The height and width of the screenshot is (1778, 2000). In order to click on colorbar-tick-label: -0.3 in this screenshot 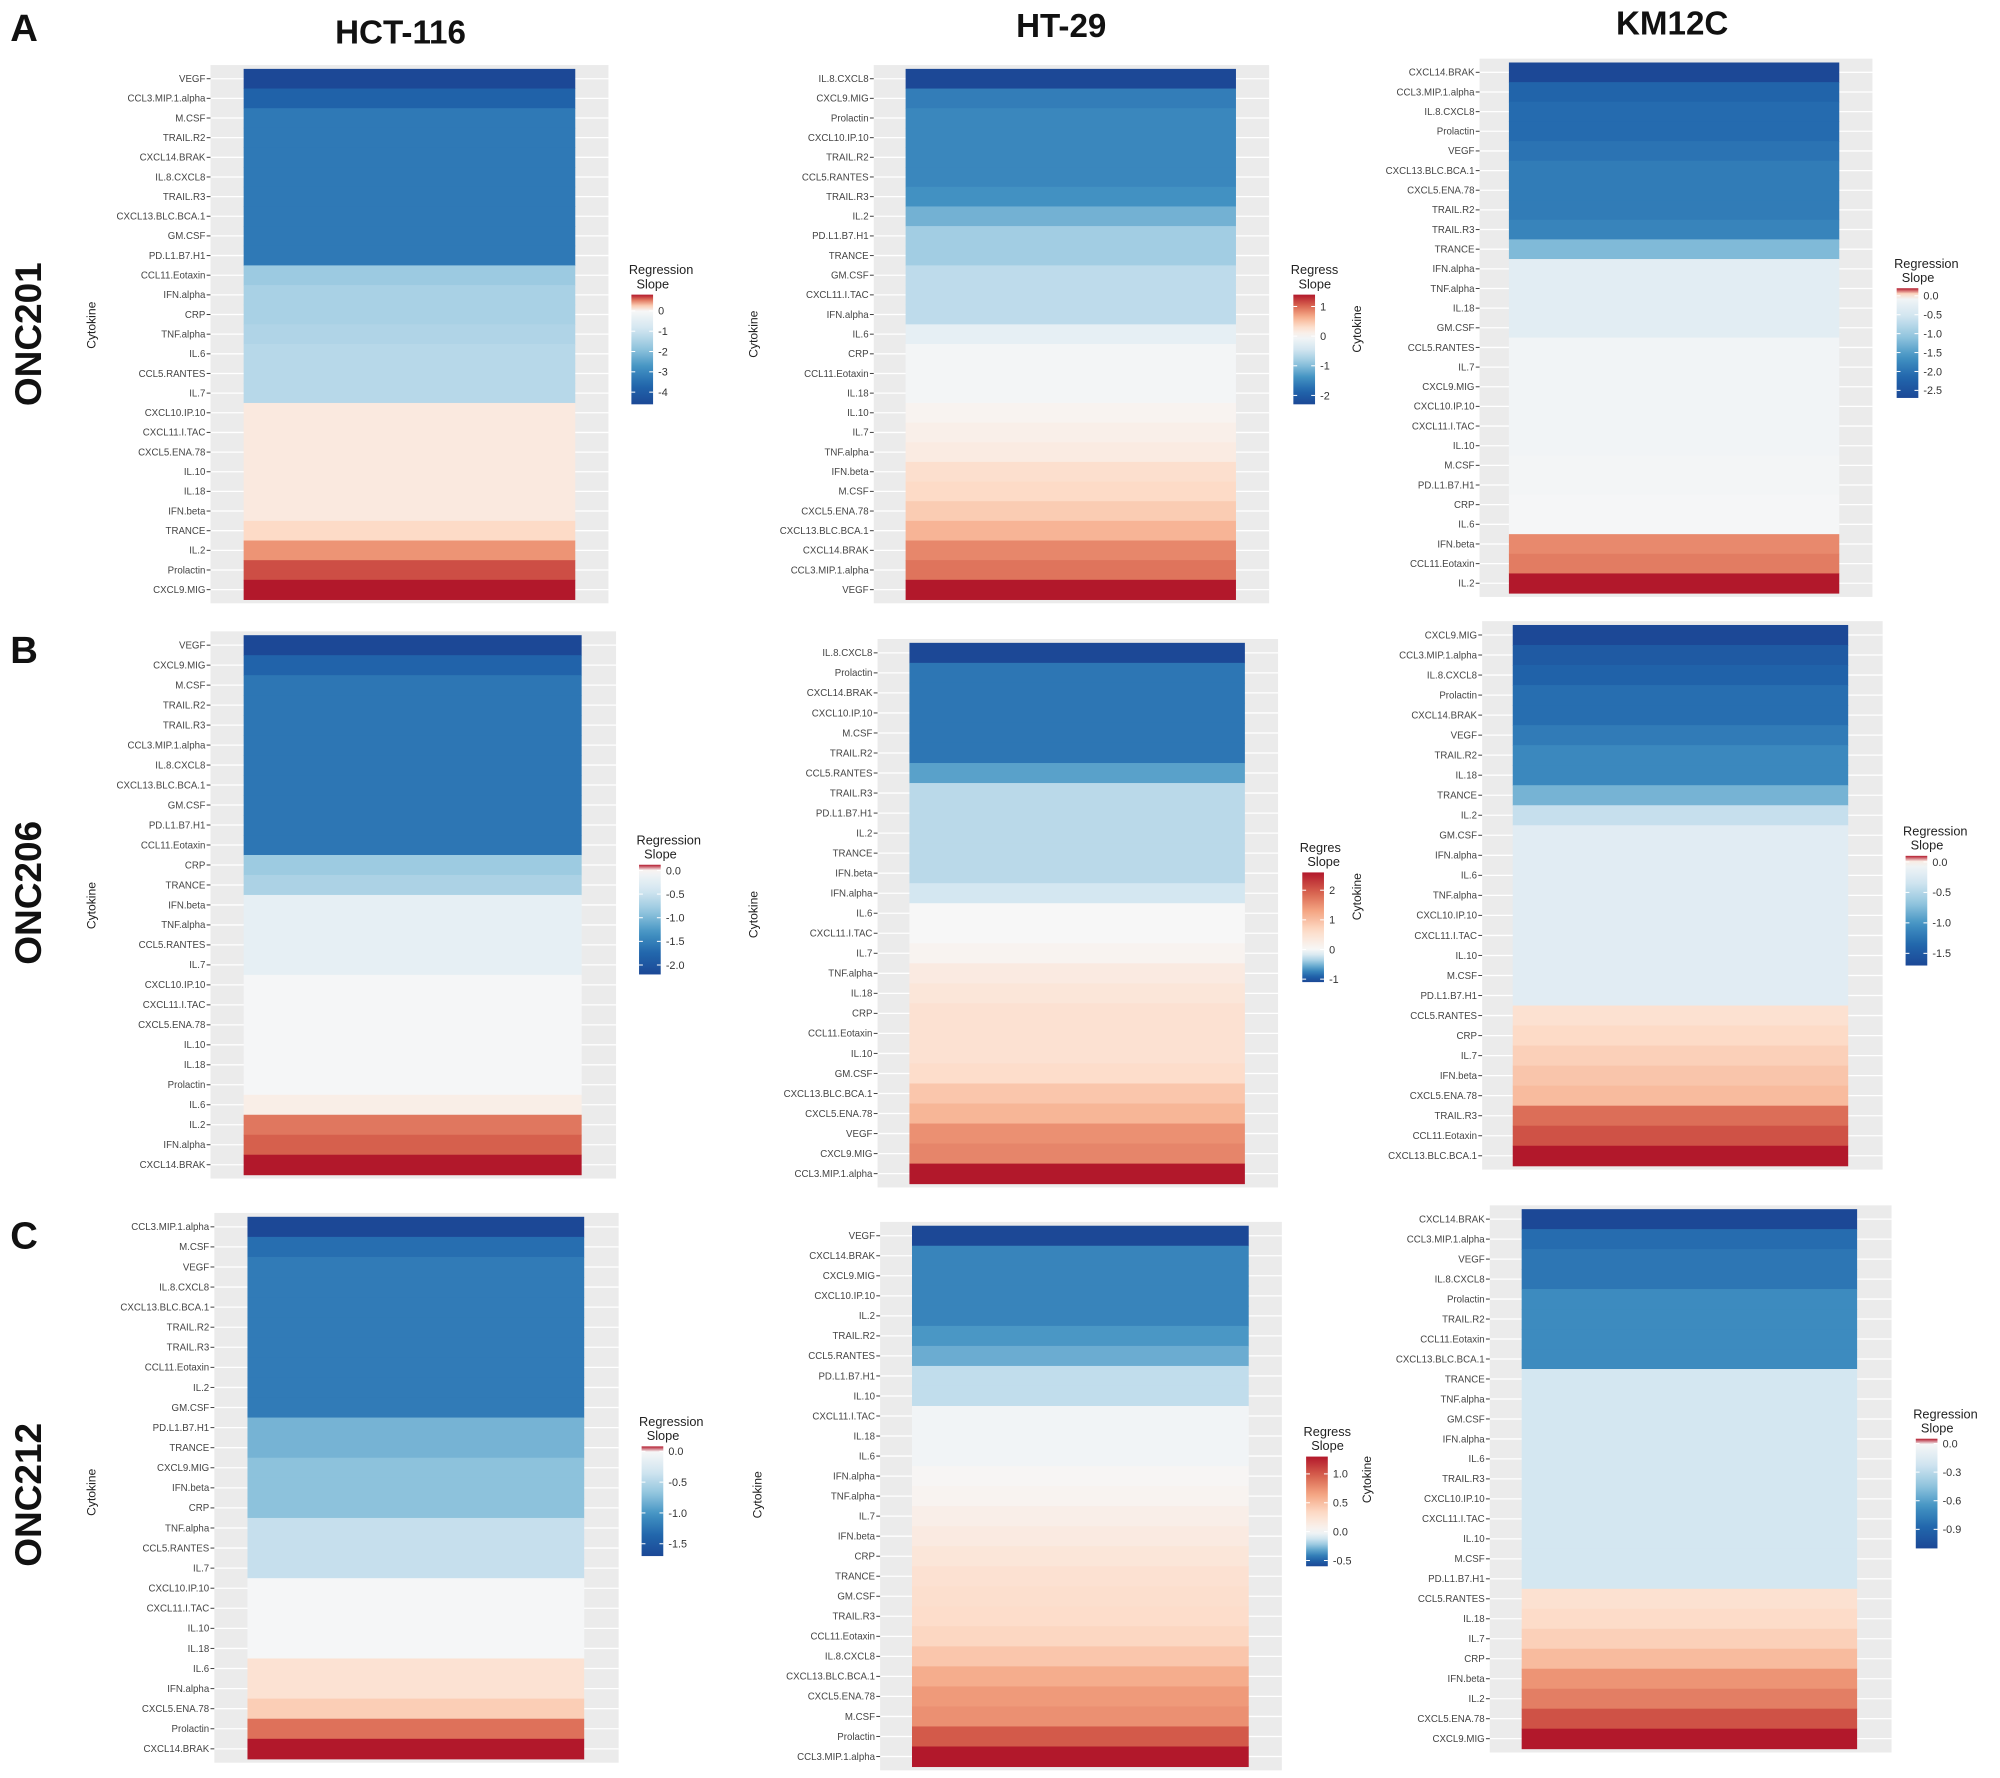, I will do `click(1952, 1473)`.